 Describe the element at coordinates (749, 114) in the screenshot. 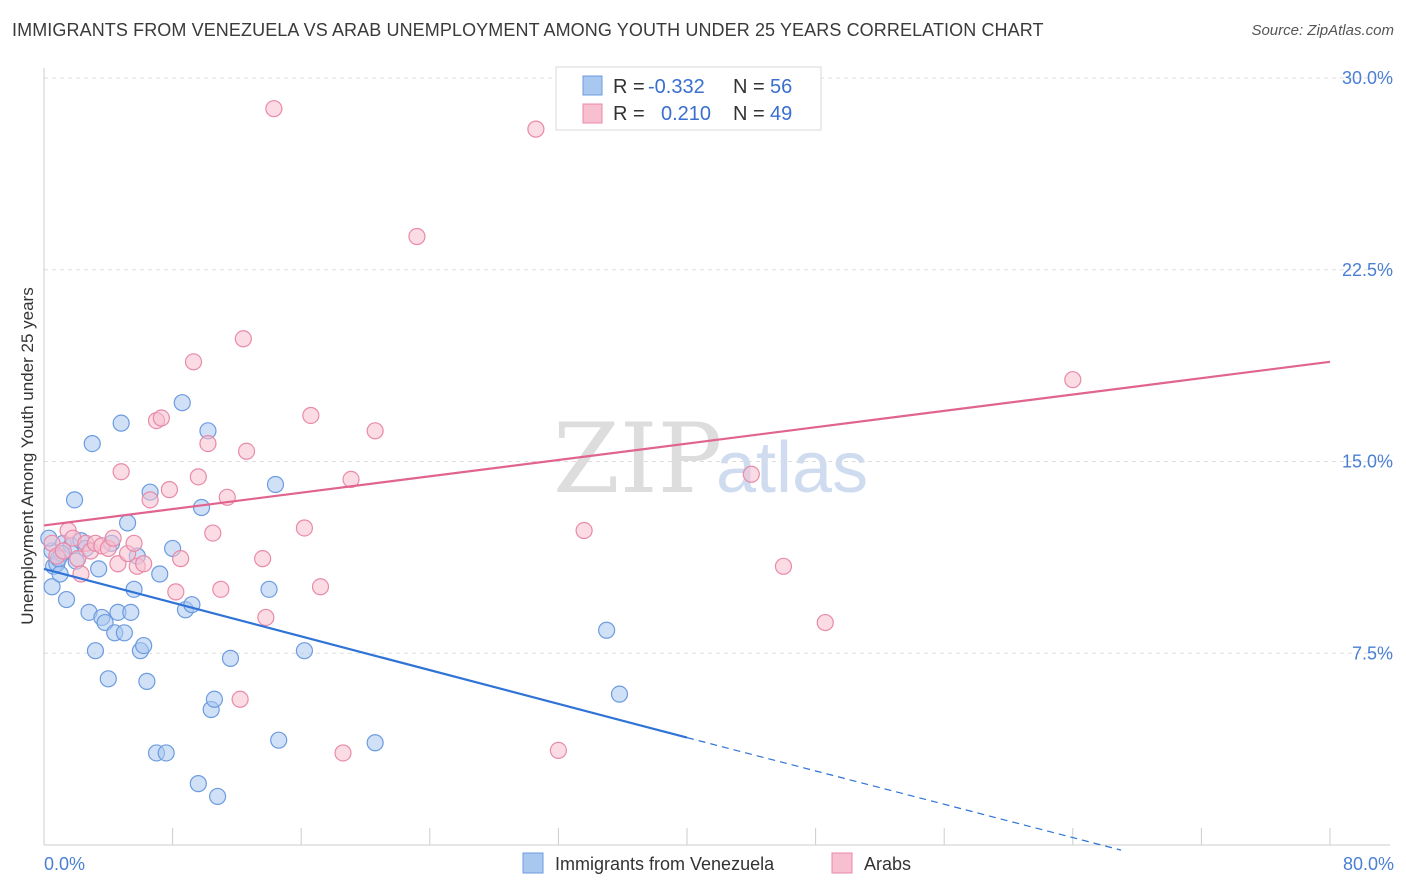

I see `legend-n-label-arabs: N =` at that location.